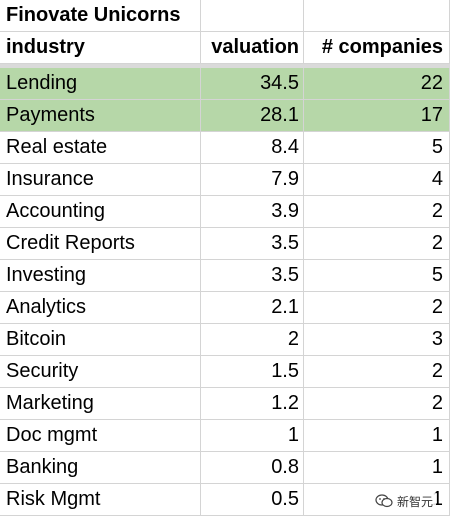  I want to click on header-industry: industry, so click(100, 48).